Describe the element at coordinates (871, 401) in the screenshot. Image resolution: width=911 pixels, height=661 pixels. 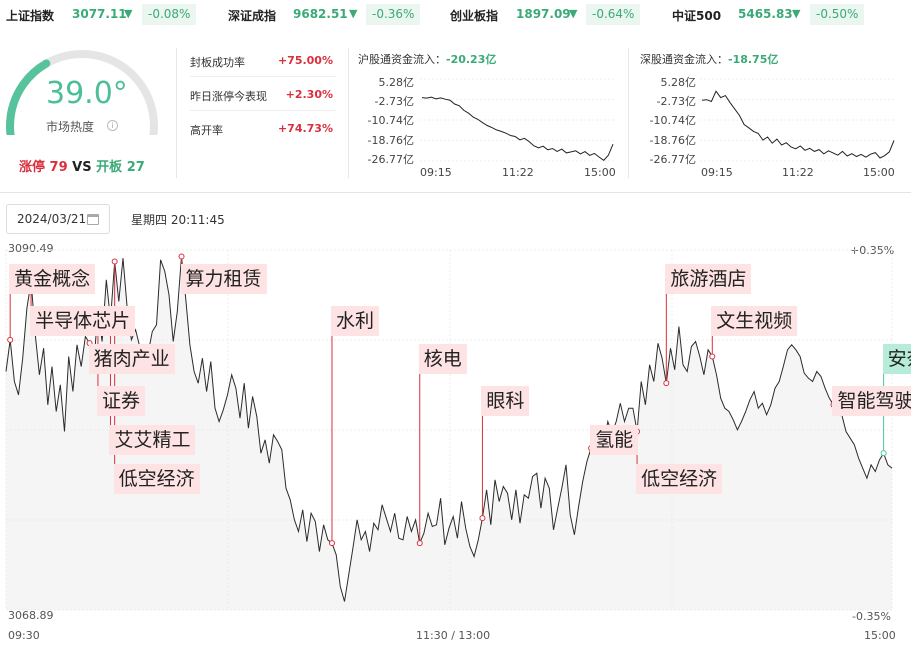
I see `theme-tag: 智能驾驶` at that location.